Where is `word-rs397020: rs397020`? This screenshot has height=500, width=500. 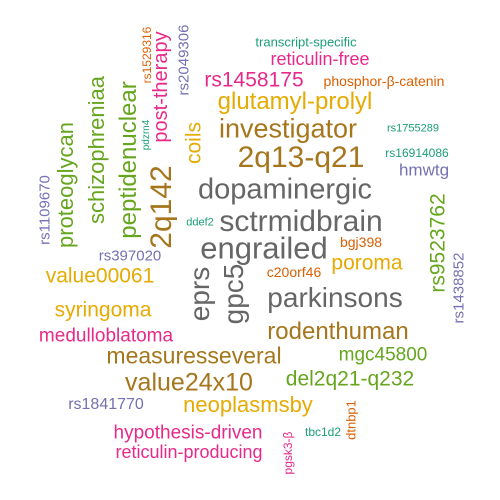 word-rs397020: rs397020 is located at coordinates (130, 256).